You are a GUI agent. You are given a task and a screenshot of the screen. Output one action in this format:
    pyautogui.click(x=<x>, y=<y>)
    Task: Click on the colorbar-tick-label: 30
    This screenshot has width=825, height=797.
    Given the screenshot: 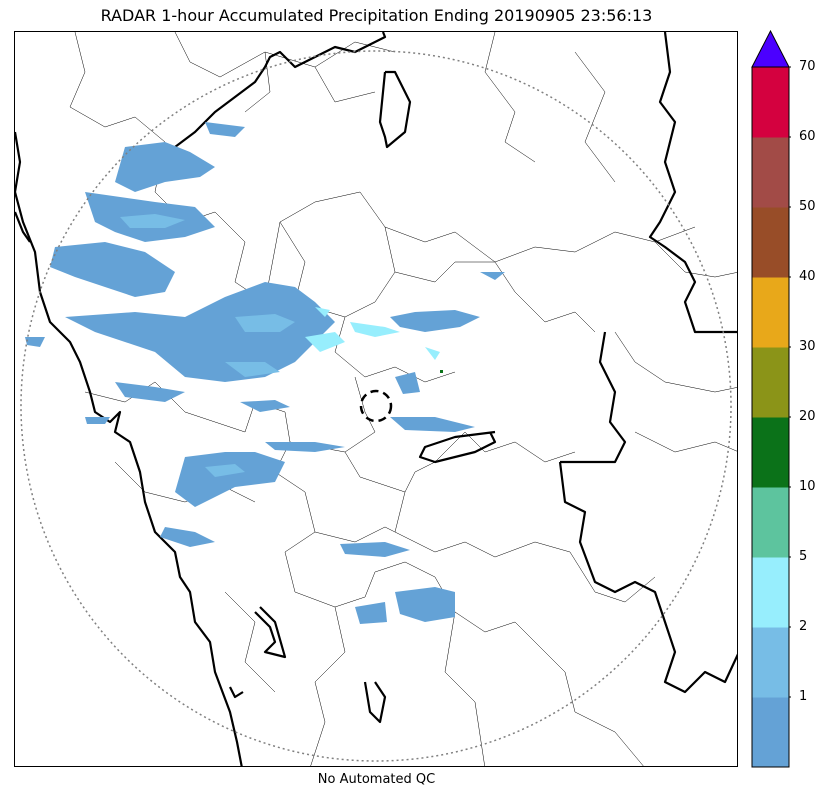 What is the action you would take?
    pyautogui.click(x=807, y=346)
    